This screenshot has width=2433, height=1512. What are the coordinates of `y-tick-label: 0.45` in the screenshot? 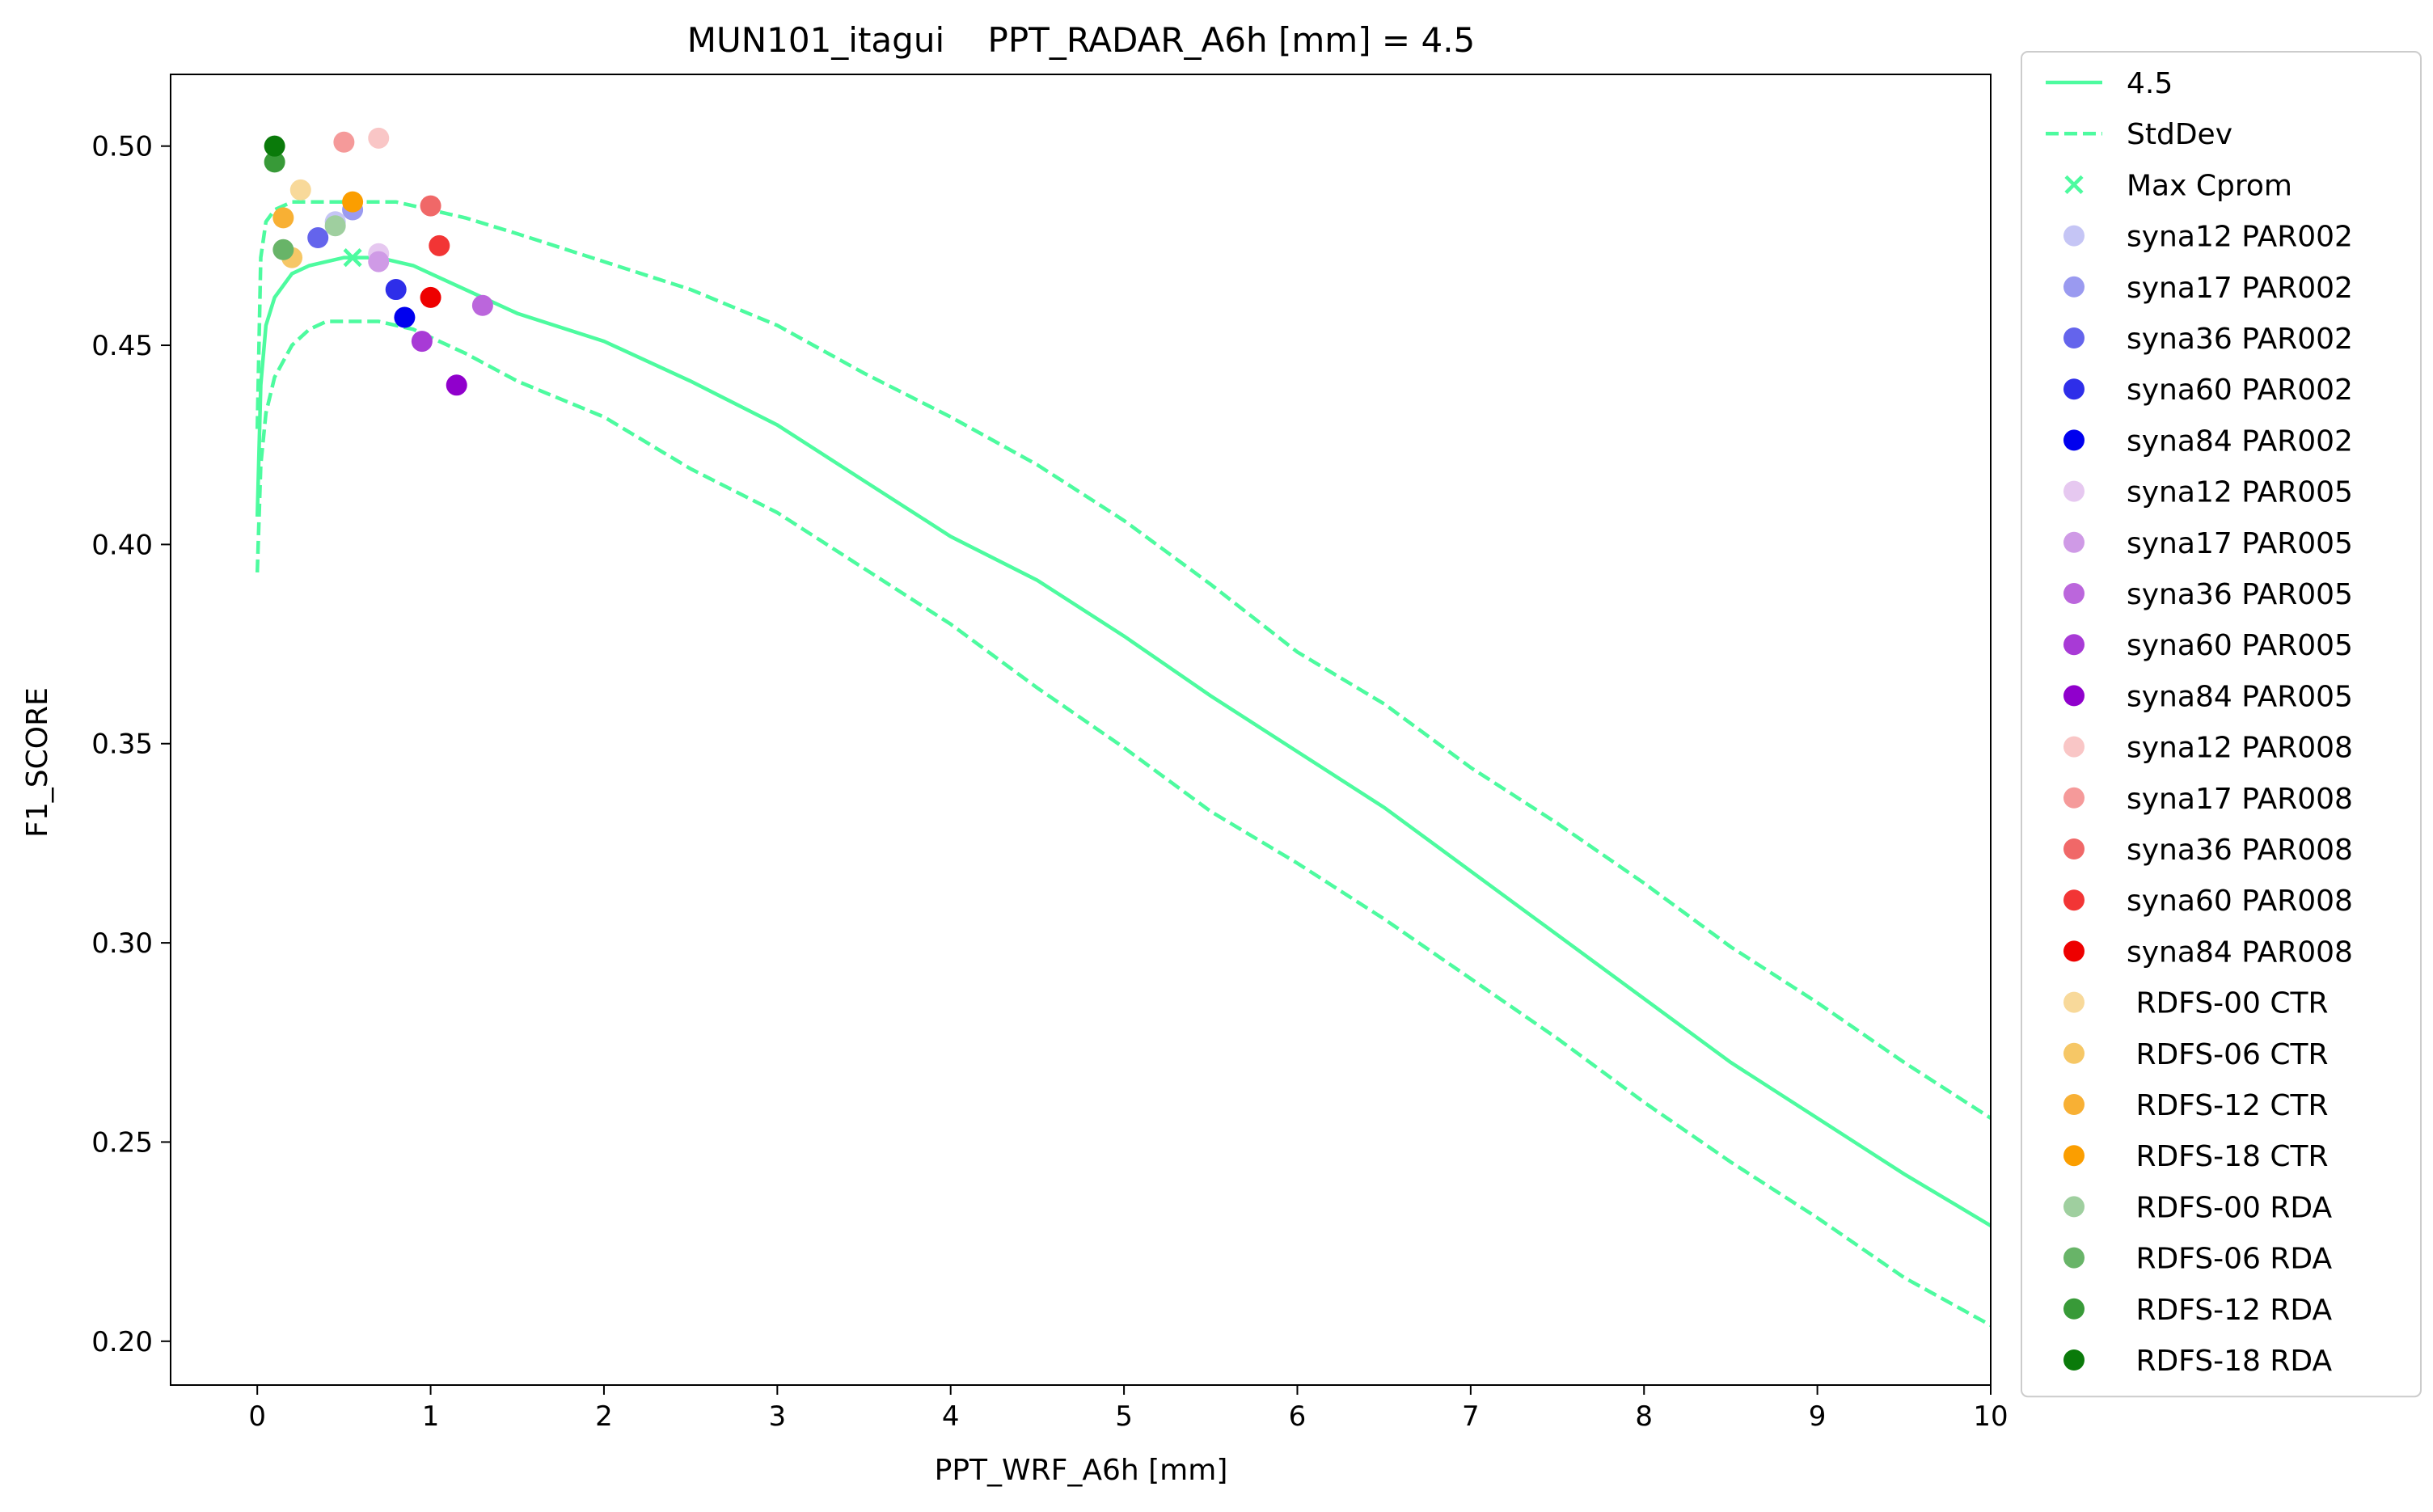 It's located at (122, 346).